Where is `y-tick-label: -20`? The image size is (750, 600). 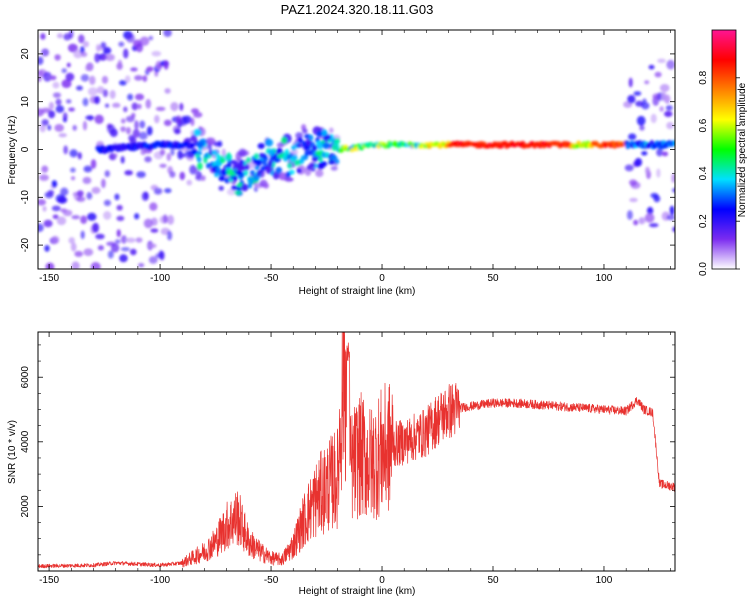
y-tick-label: -20 is located at coordinates (25, 244).